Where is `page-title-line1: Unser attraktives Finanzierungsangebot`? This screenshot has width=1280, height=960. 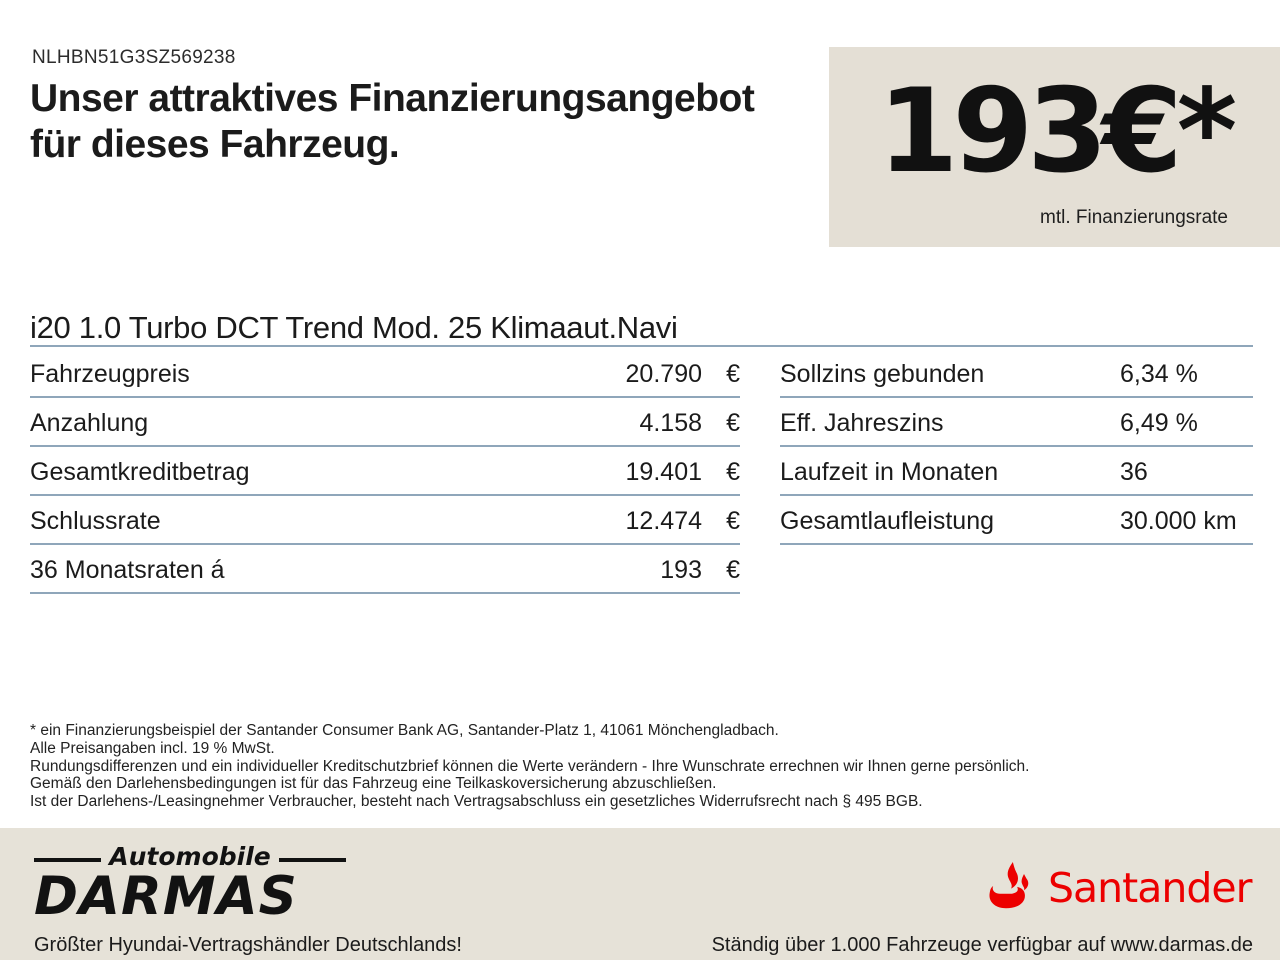 page-title-line1: Unser attraktives Finanzierungsangebot is located at coordinates (392, 98).